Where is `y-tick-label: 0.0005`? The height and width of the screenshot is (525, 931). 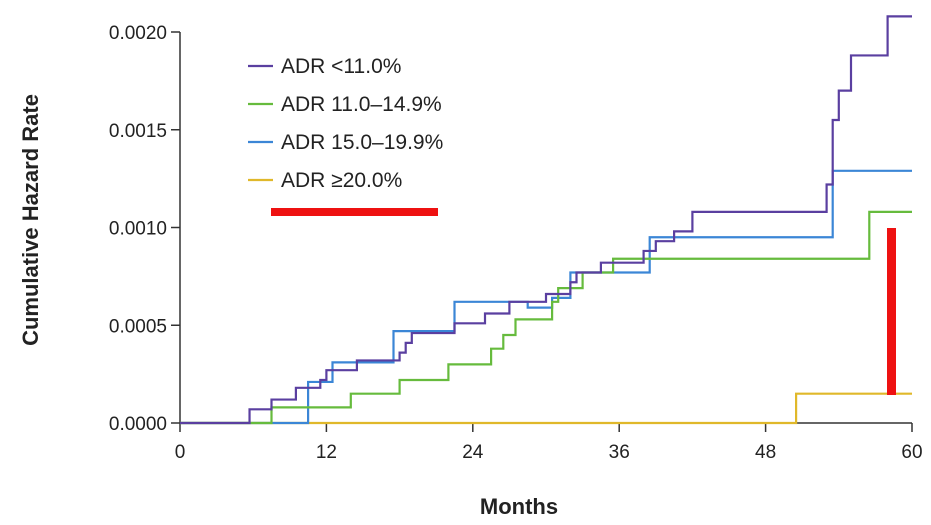 y-tick-label: 0.0005 is located at coordinates (138, 326).